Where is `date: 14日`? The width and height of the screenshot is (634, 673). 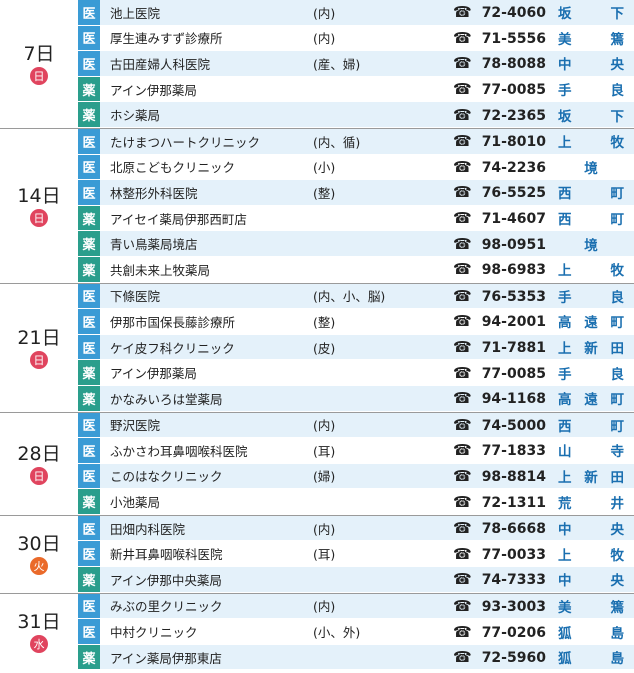
date: 14日 is located at coordinates (39, 195).